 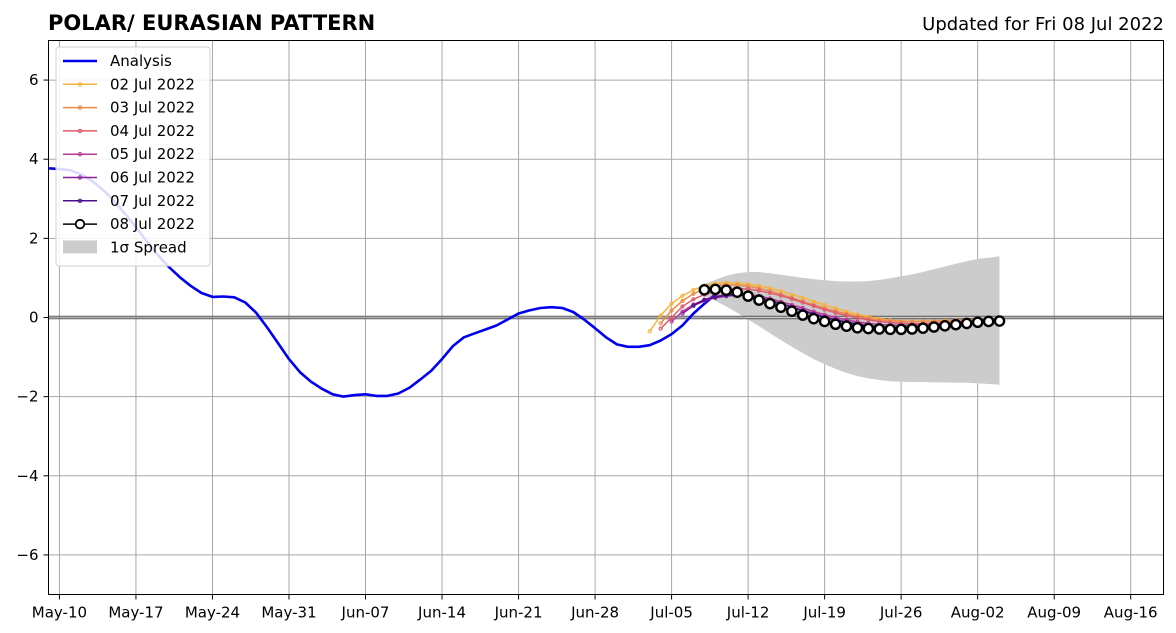 What do you see at coordinates (518, 613) in the screenshot?
I see `x-tick-label: Jun-21` at bounding box center [518, 613].